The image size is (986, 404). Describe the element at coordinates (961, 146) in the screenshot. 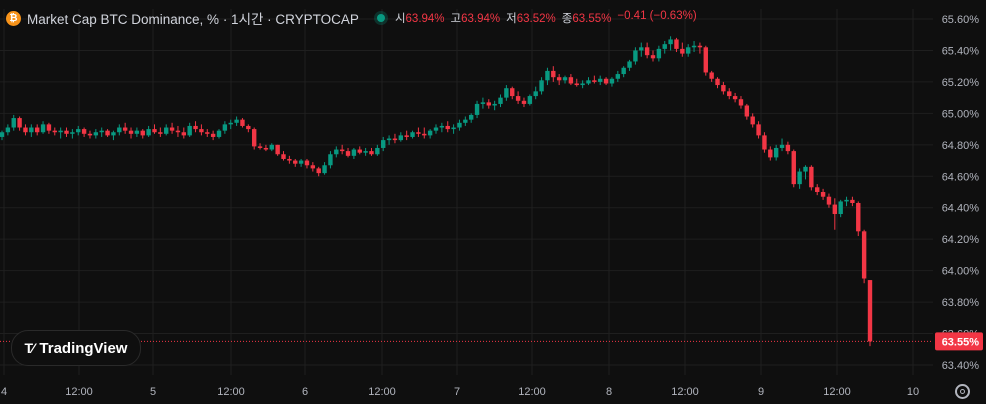

I see `y-tick-label: 64.80%` at that location.